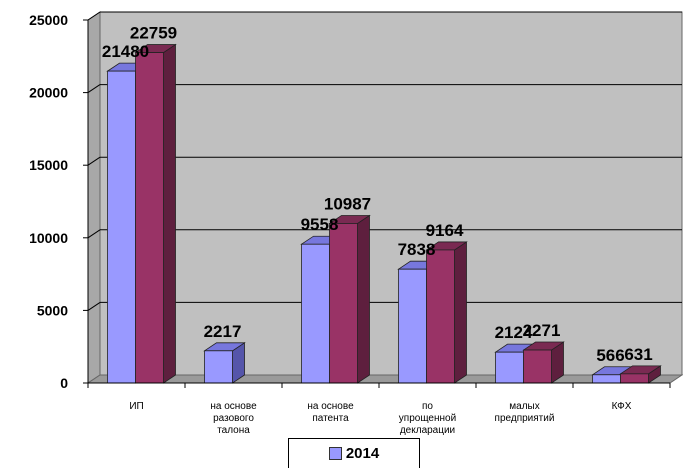  I want to click on legend-swatch, so click(335, 453).